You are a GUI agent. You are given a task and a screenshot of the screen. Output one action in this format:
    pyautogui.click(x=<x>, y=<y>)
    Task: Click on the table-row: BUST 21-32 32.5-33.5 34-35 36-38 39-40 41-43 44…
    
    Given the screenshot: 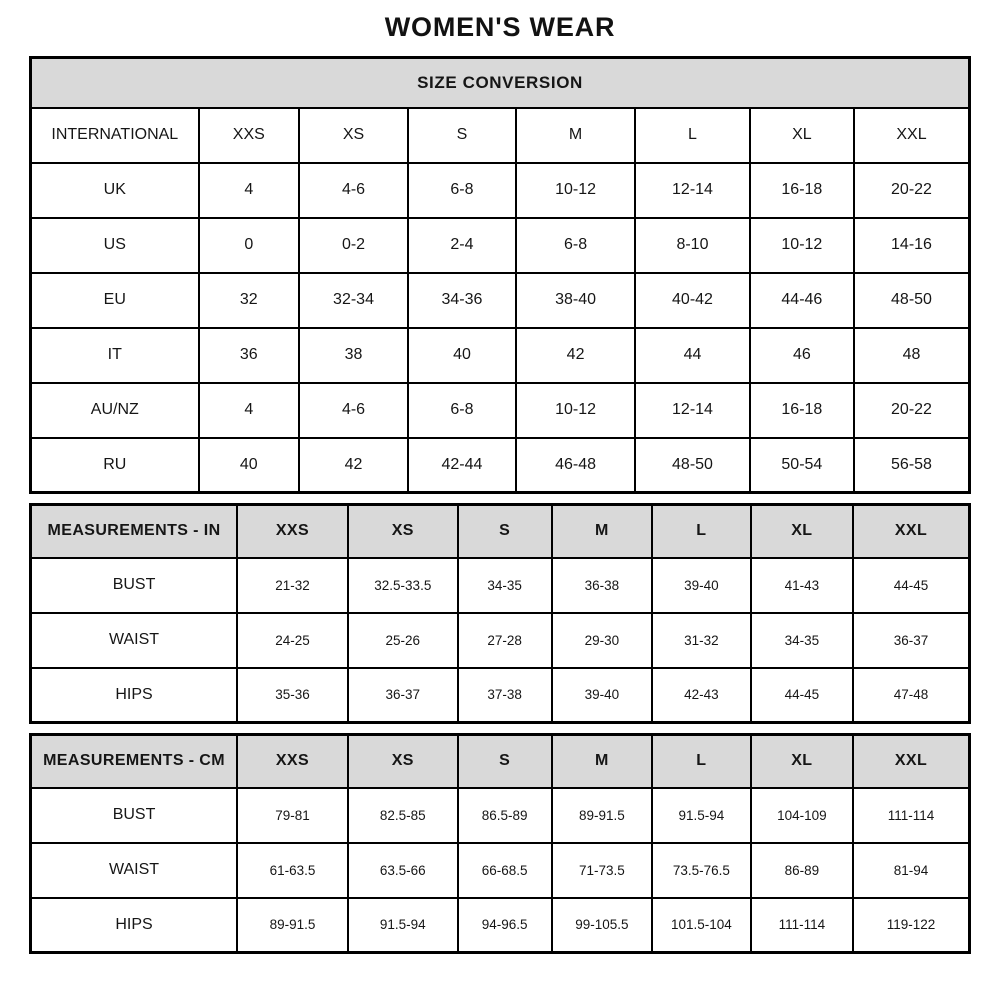 What is the action you would take?
    pyautogui.click(x=500, y=585)
    